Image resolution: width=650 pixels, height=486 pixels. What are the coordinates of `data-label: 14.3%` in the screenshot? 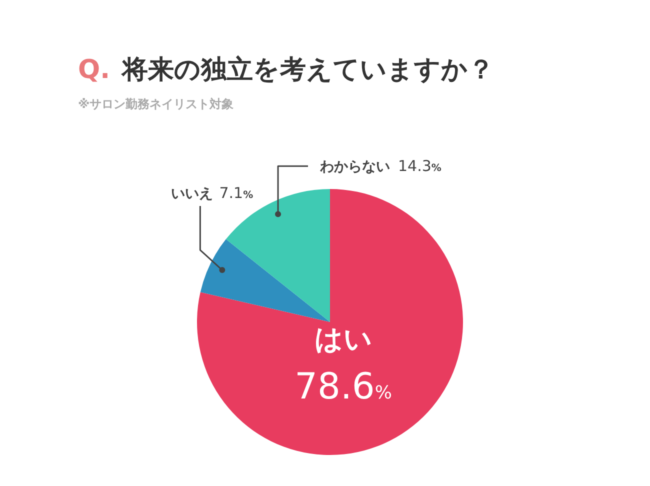 It's located at (420, 166).